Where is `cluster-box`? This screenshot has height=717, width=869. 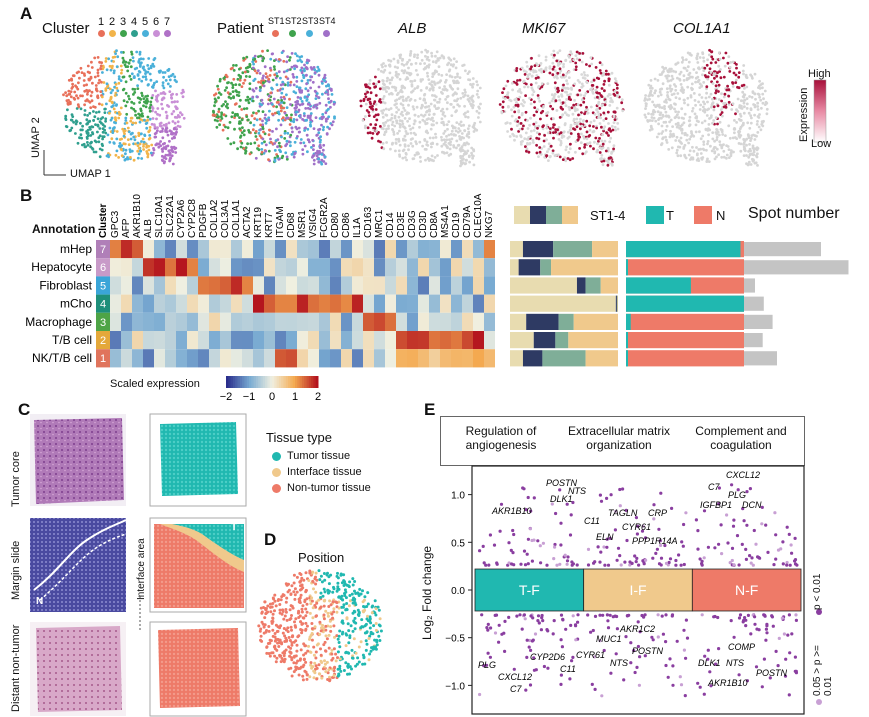
cluster-box is located at coordinates (103, 321).